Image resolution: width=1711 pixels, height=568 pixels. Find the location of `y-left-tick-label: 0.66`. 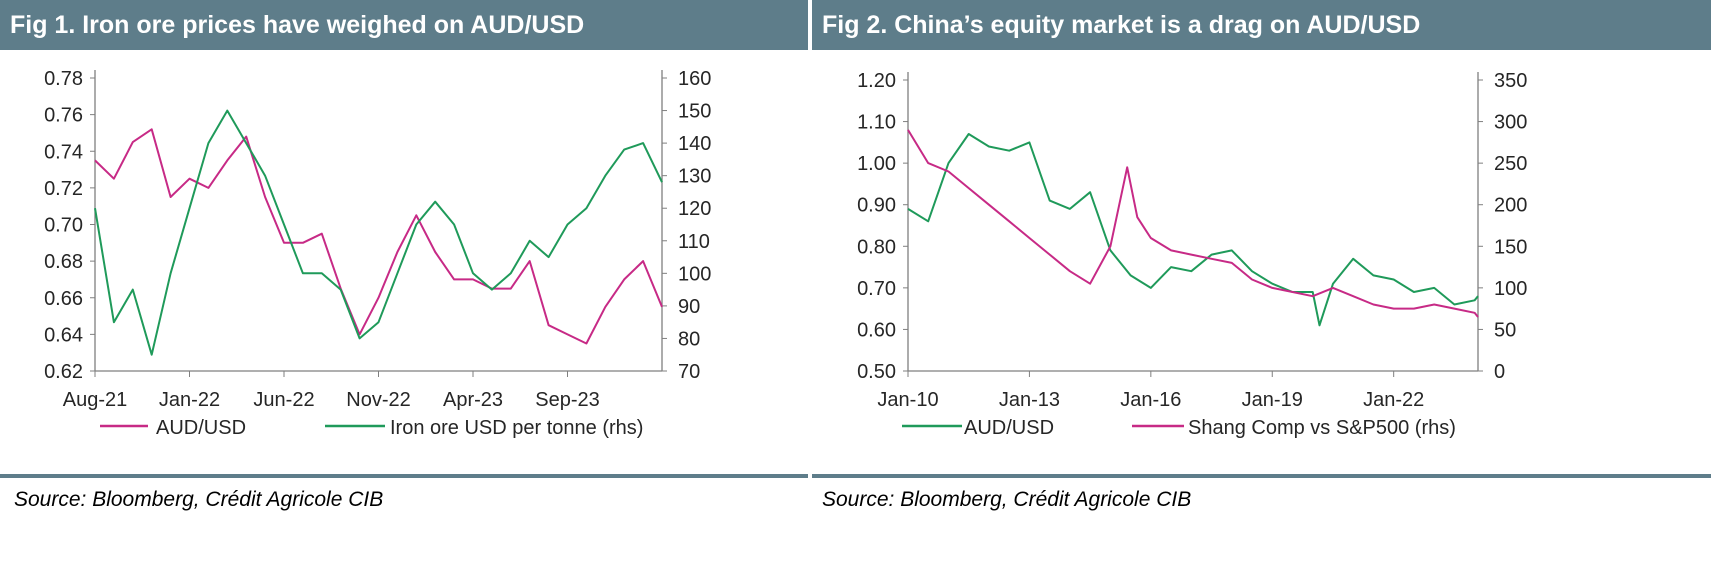

y-left-tick-label: 0.66 is located at coordinates (63, 299).